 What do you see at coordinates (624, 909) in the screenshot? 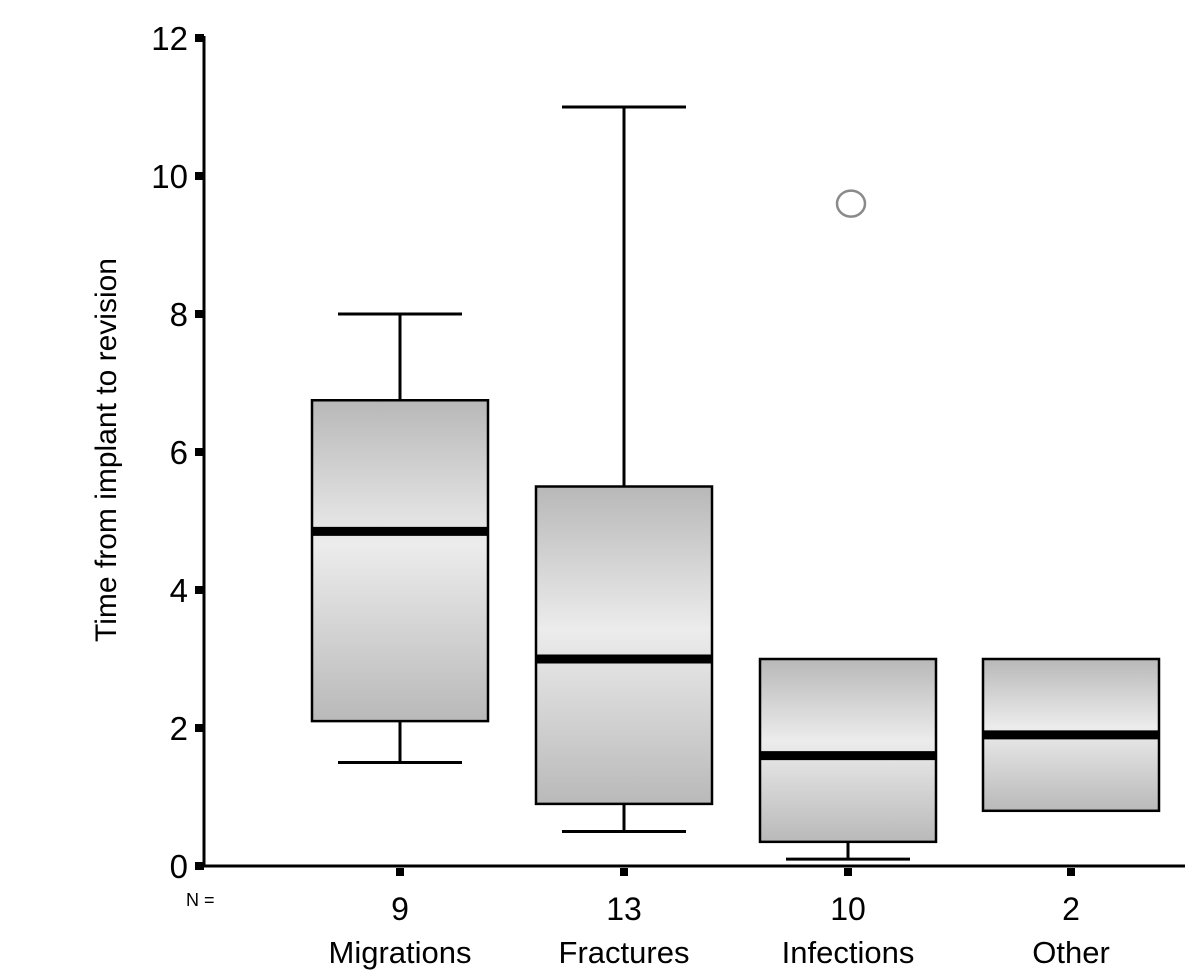
I see `n-value-label: 13` at bounding box center [624, 909].